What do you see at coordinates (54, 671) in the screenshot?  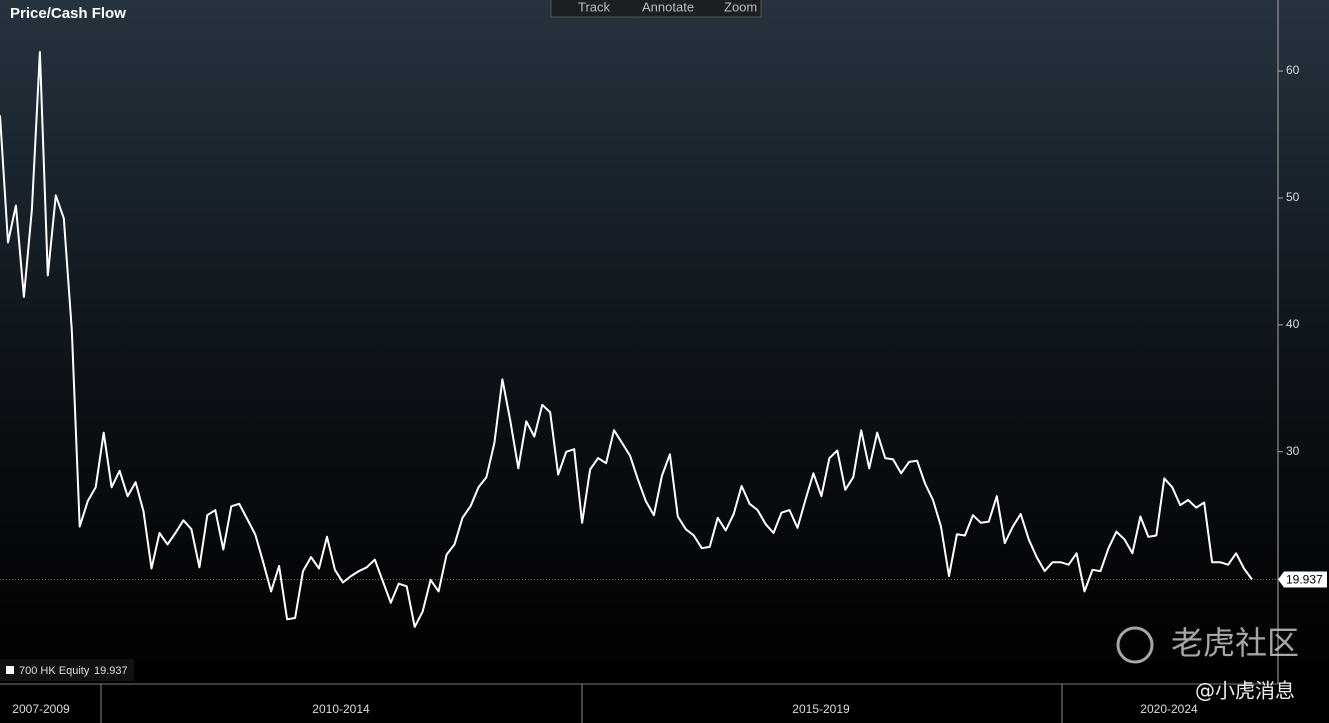 I see `legend-label: 700 HK Equity` at bounding box center [54, 671].